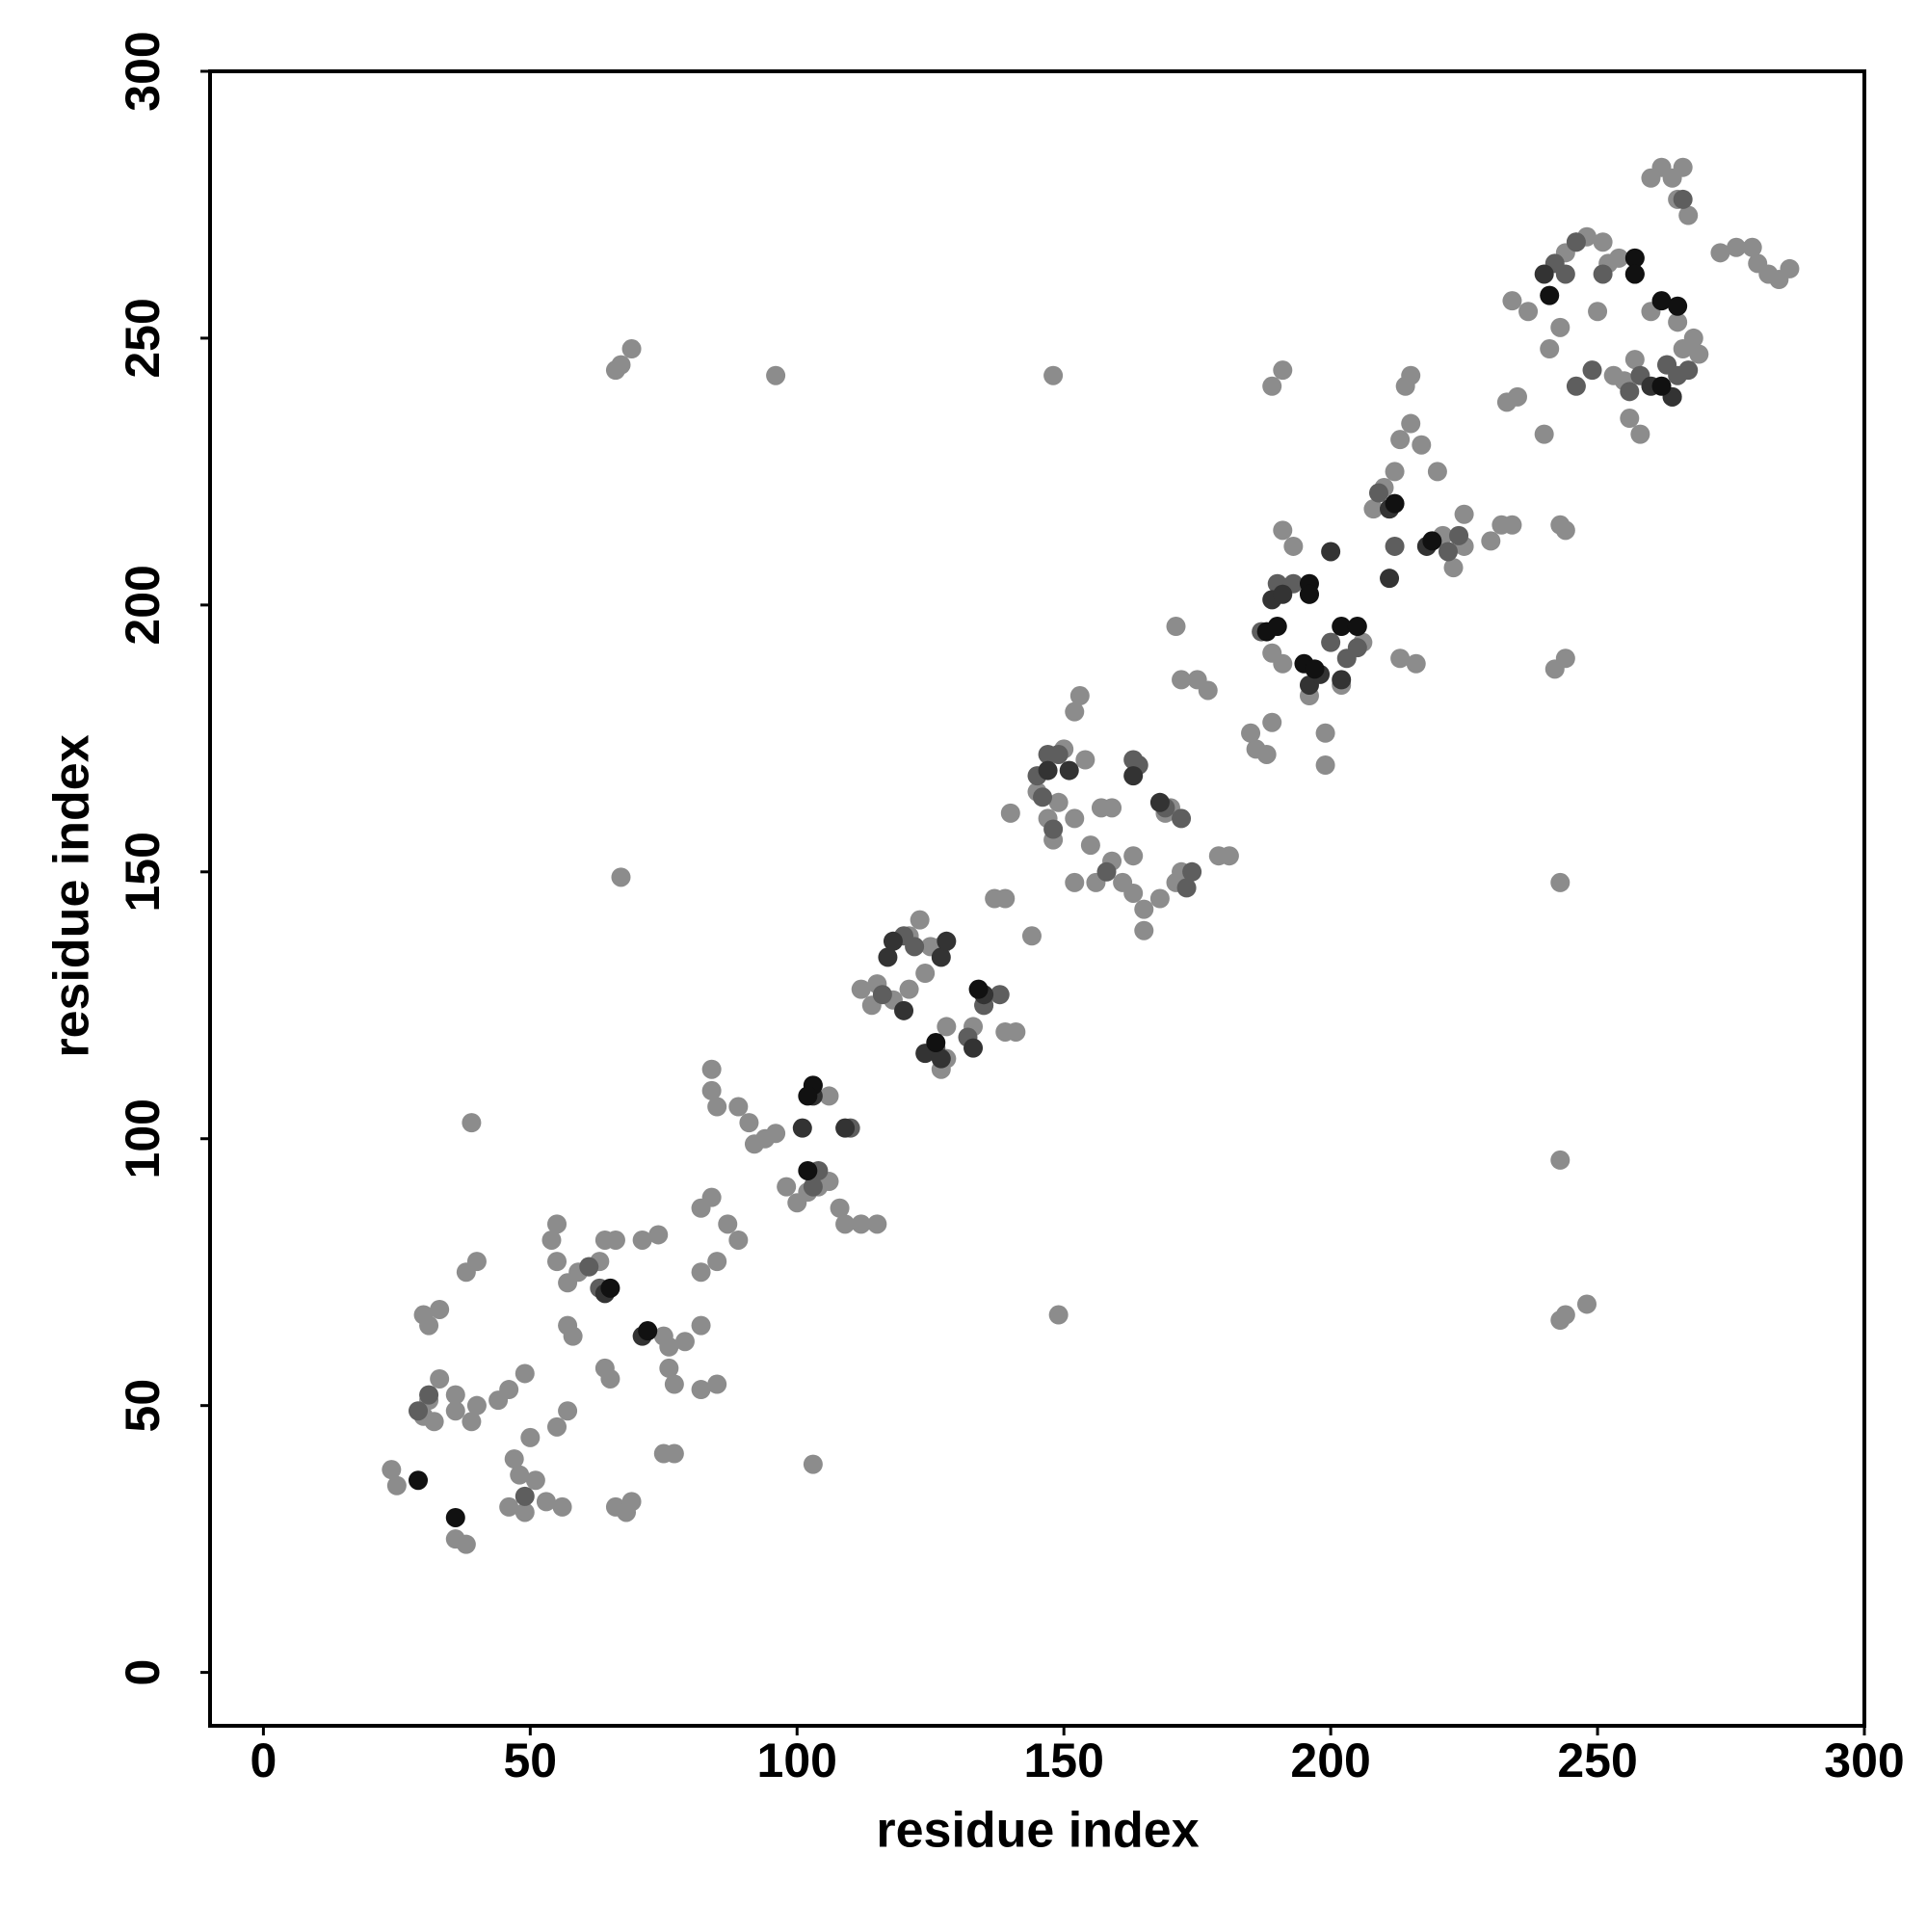 The width and height of the screenshot is (1927, 1932). What do you see at coordinates (531, 1760) in the screenshot?
I see `x-tick-label: 50` at bounding box center [531, 1760].